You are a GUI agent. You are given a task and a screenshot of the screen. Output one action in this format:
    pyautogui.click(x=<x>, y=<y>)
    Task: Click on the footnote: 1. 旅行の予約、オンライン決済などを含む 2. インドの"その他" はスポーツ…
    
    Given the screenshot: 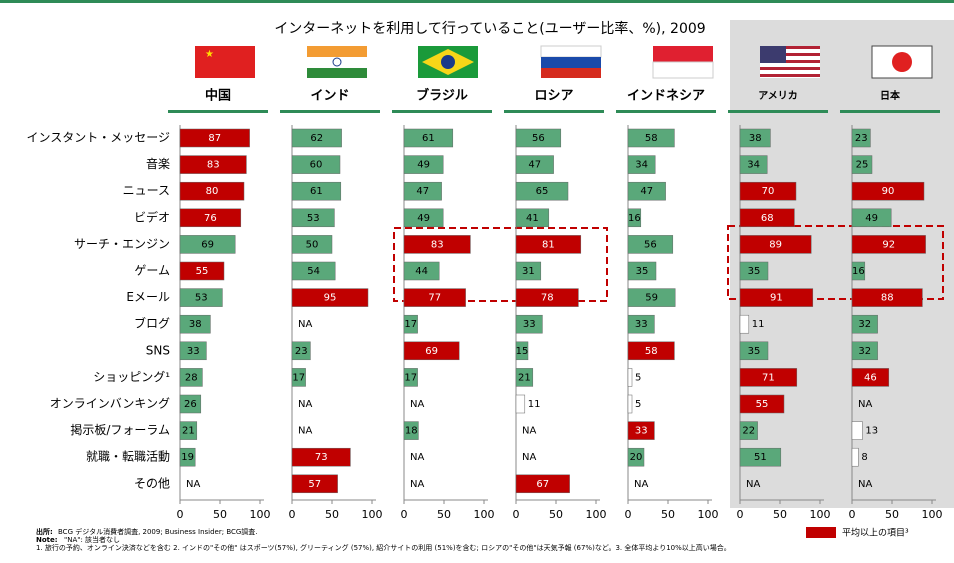 What is the action you would take?
    pyautogui.click(x=383, y=547)
    